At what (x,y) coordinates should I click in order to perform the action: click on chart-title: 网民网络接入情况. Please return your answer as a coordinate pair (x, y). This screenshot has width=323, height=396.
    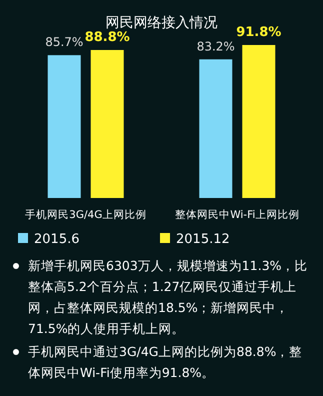
    Looking at the image, I should click on (162, 23).